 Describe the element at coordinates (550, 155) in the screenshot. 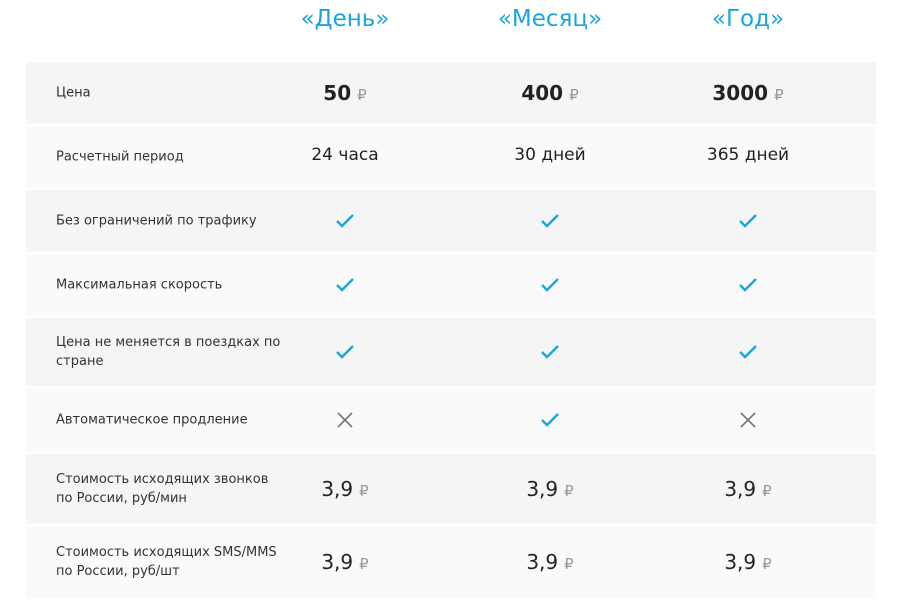

I see `row-value: 30 дней` at that location.